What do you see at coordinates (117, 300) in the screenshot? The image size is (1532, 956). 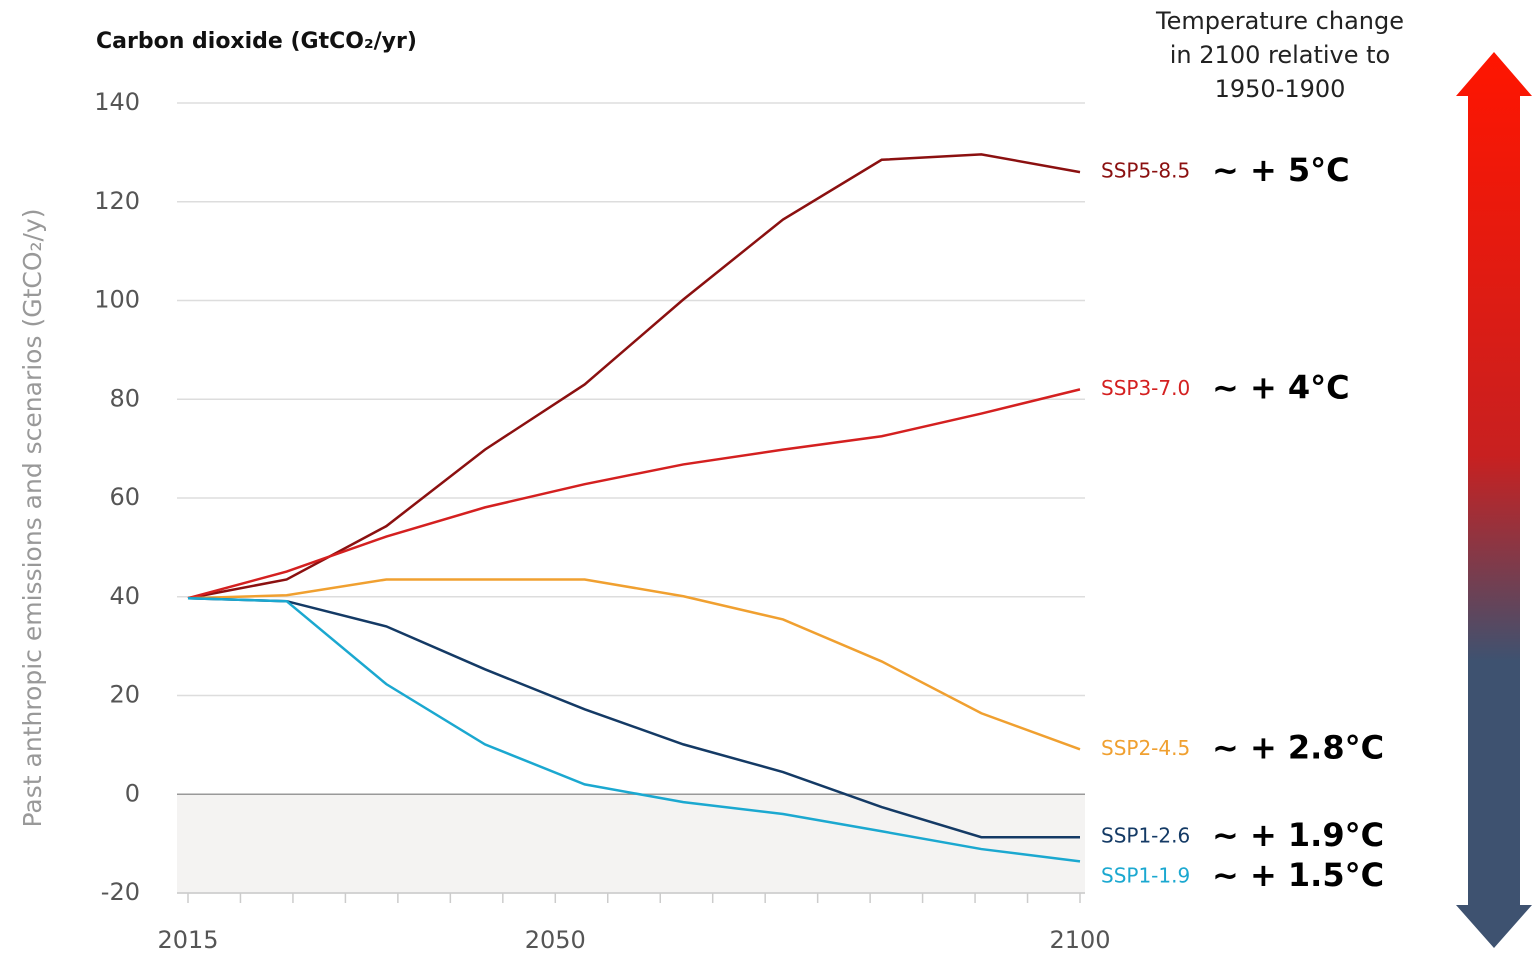 I see `y-tick-label: 100` at bounding box center [117, 300].